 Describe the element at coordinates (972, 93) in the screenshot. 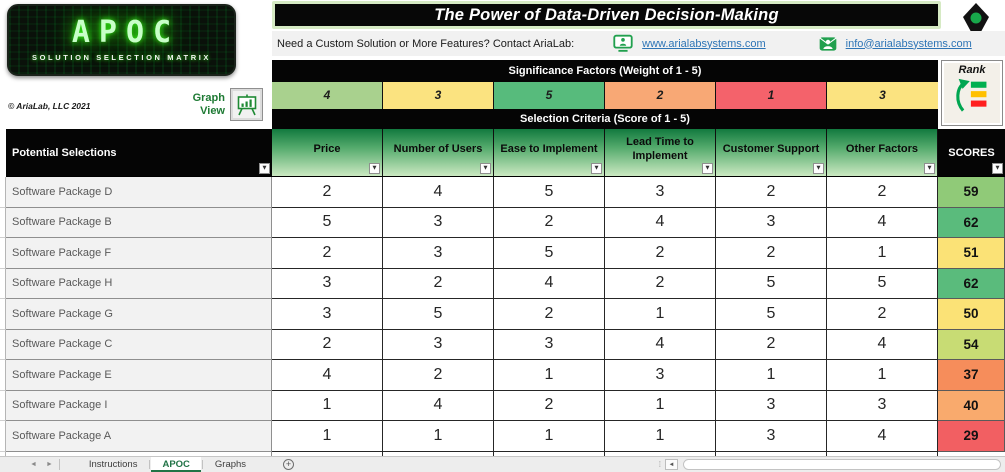

I see `rank-button: Rank` at that location.